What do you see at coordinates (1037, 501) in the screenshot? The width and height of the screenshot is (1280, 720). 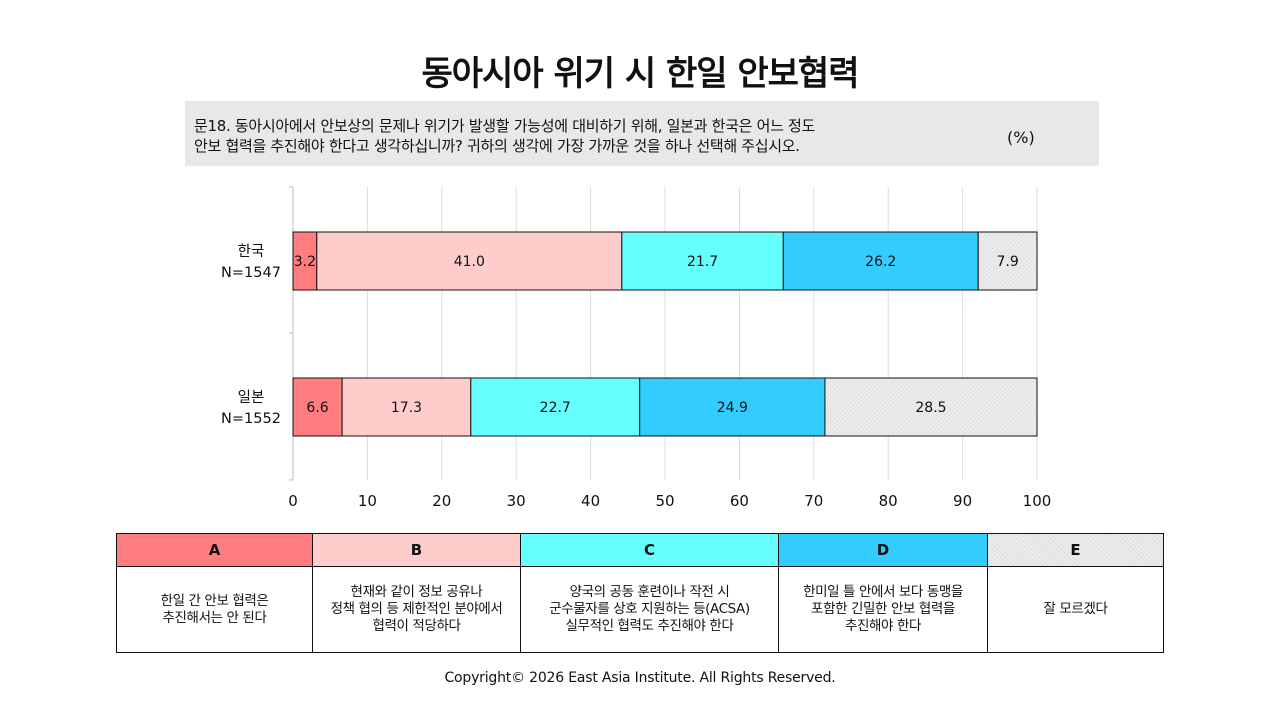 I see `x-tick-label: 100` at bounding box center [1037, 501].